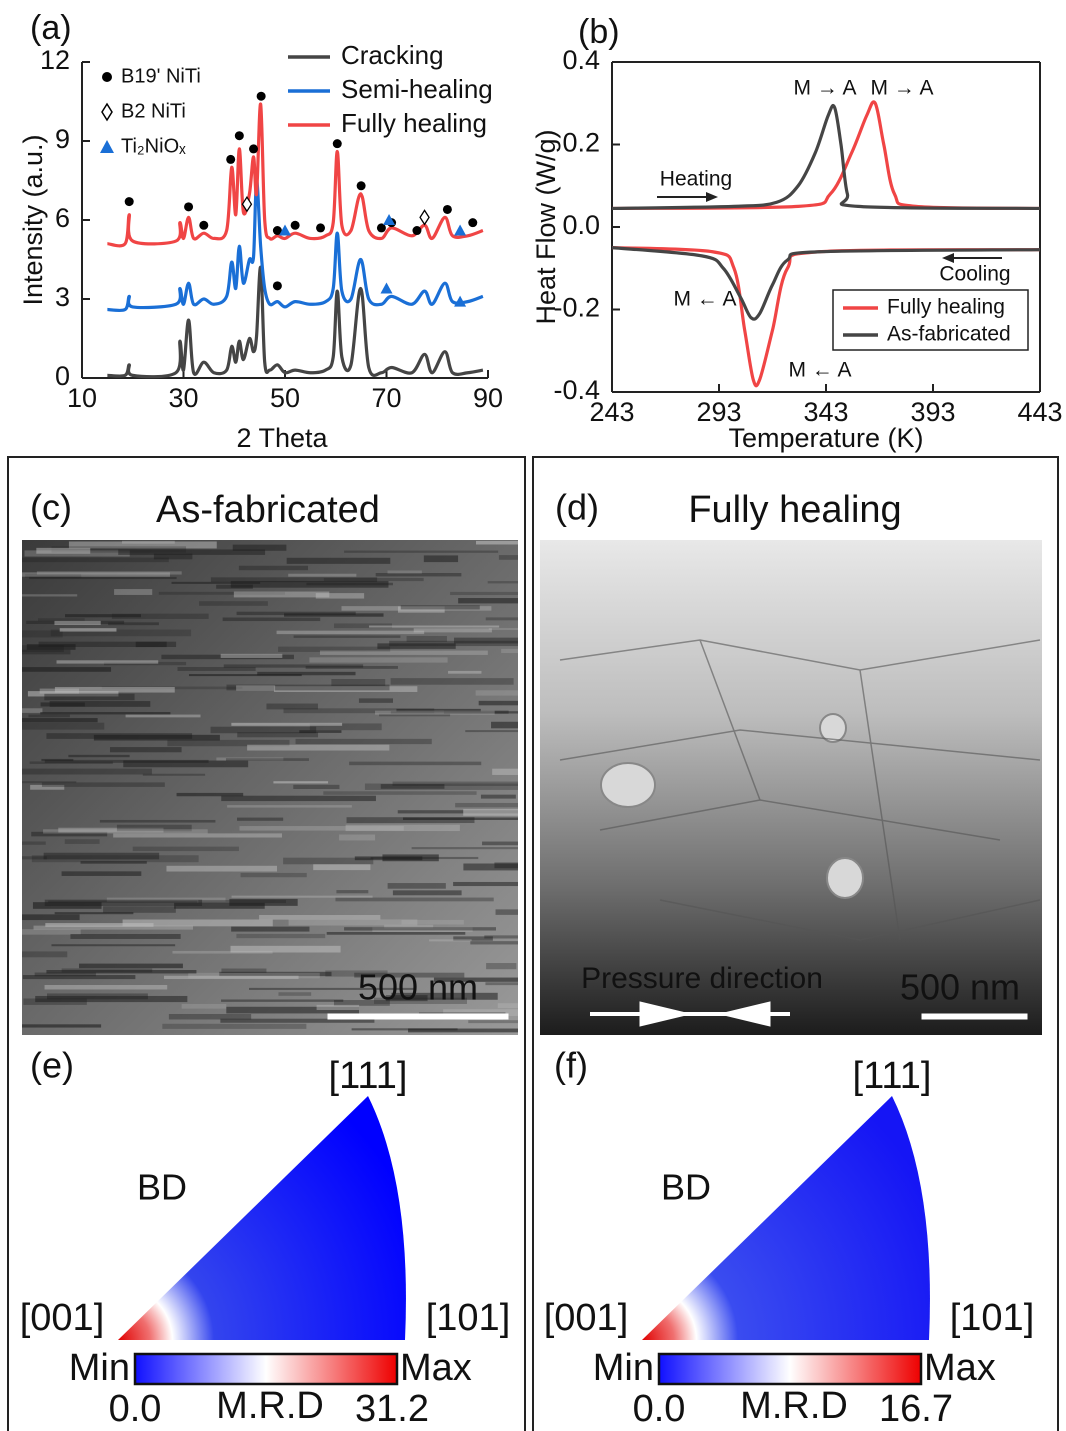 Image resolution: width=1066 pixels, height=1431 pixels. What do you see at coordinates (704, 299) in the screenshot?
I see `annotation: M ← A` at bounding box center [704, 299].